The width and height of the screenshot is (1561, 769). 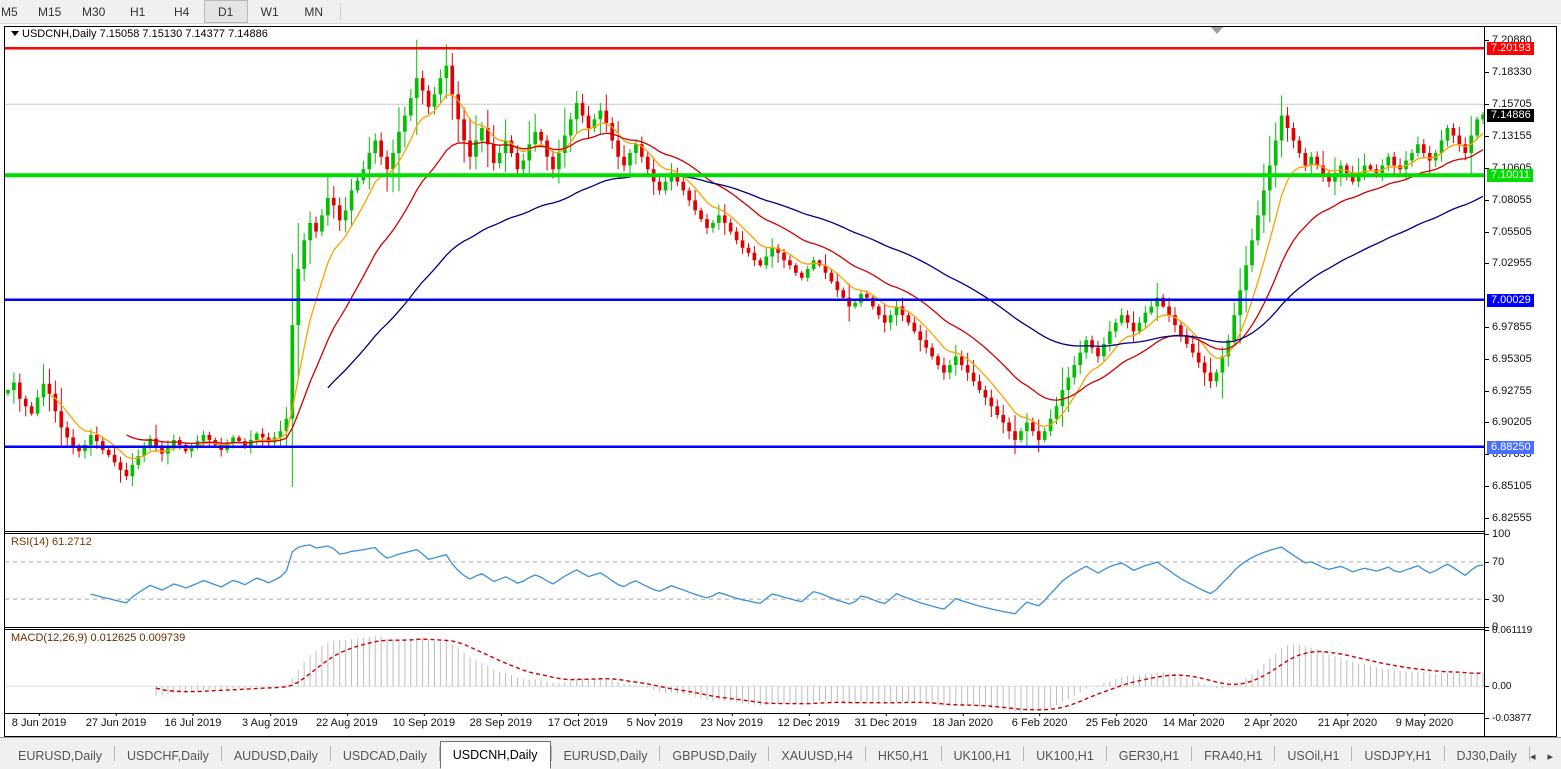 What do you see at coordinates (50, 11) in the screenshot?
I see `timeframe-button-m15: M15` at bounding box center [50, 11].